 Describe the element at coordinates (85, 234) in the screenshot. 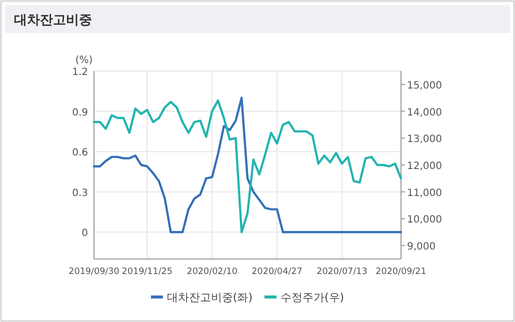

I see `y-tick-label: 0` at that location.